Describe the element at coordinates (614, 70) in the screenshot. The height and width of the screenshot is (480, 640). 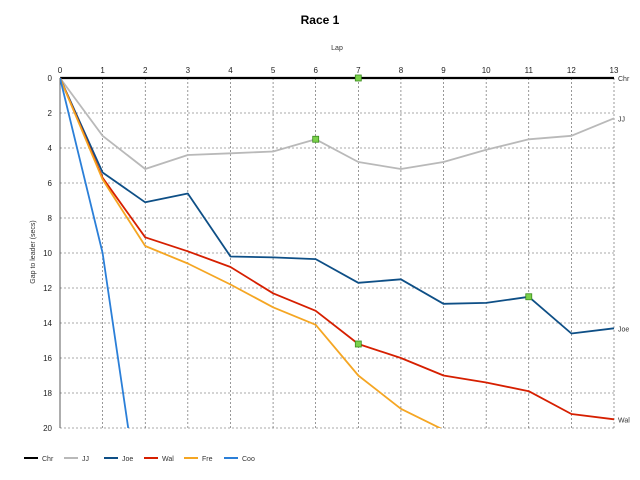
I see `x-tick-label-13: 13` at that location.